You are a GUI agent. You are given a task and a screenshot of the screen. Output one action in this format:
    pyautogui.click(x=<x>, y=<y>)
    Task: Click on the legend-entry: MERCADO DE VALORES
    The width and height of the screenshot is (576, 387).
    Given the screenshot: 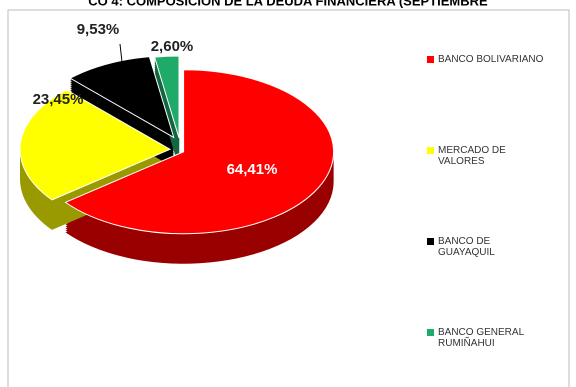 What is the action you would take?
    pyautogui.click(x=497, y=156)
    